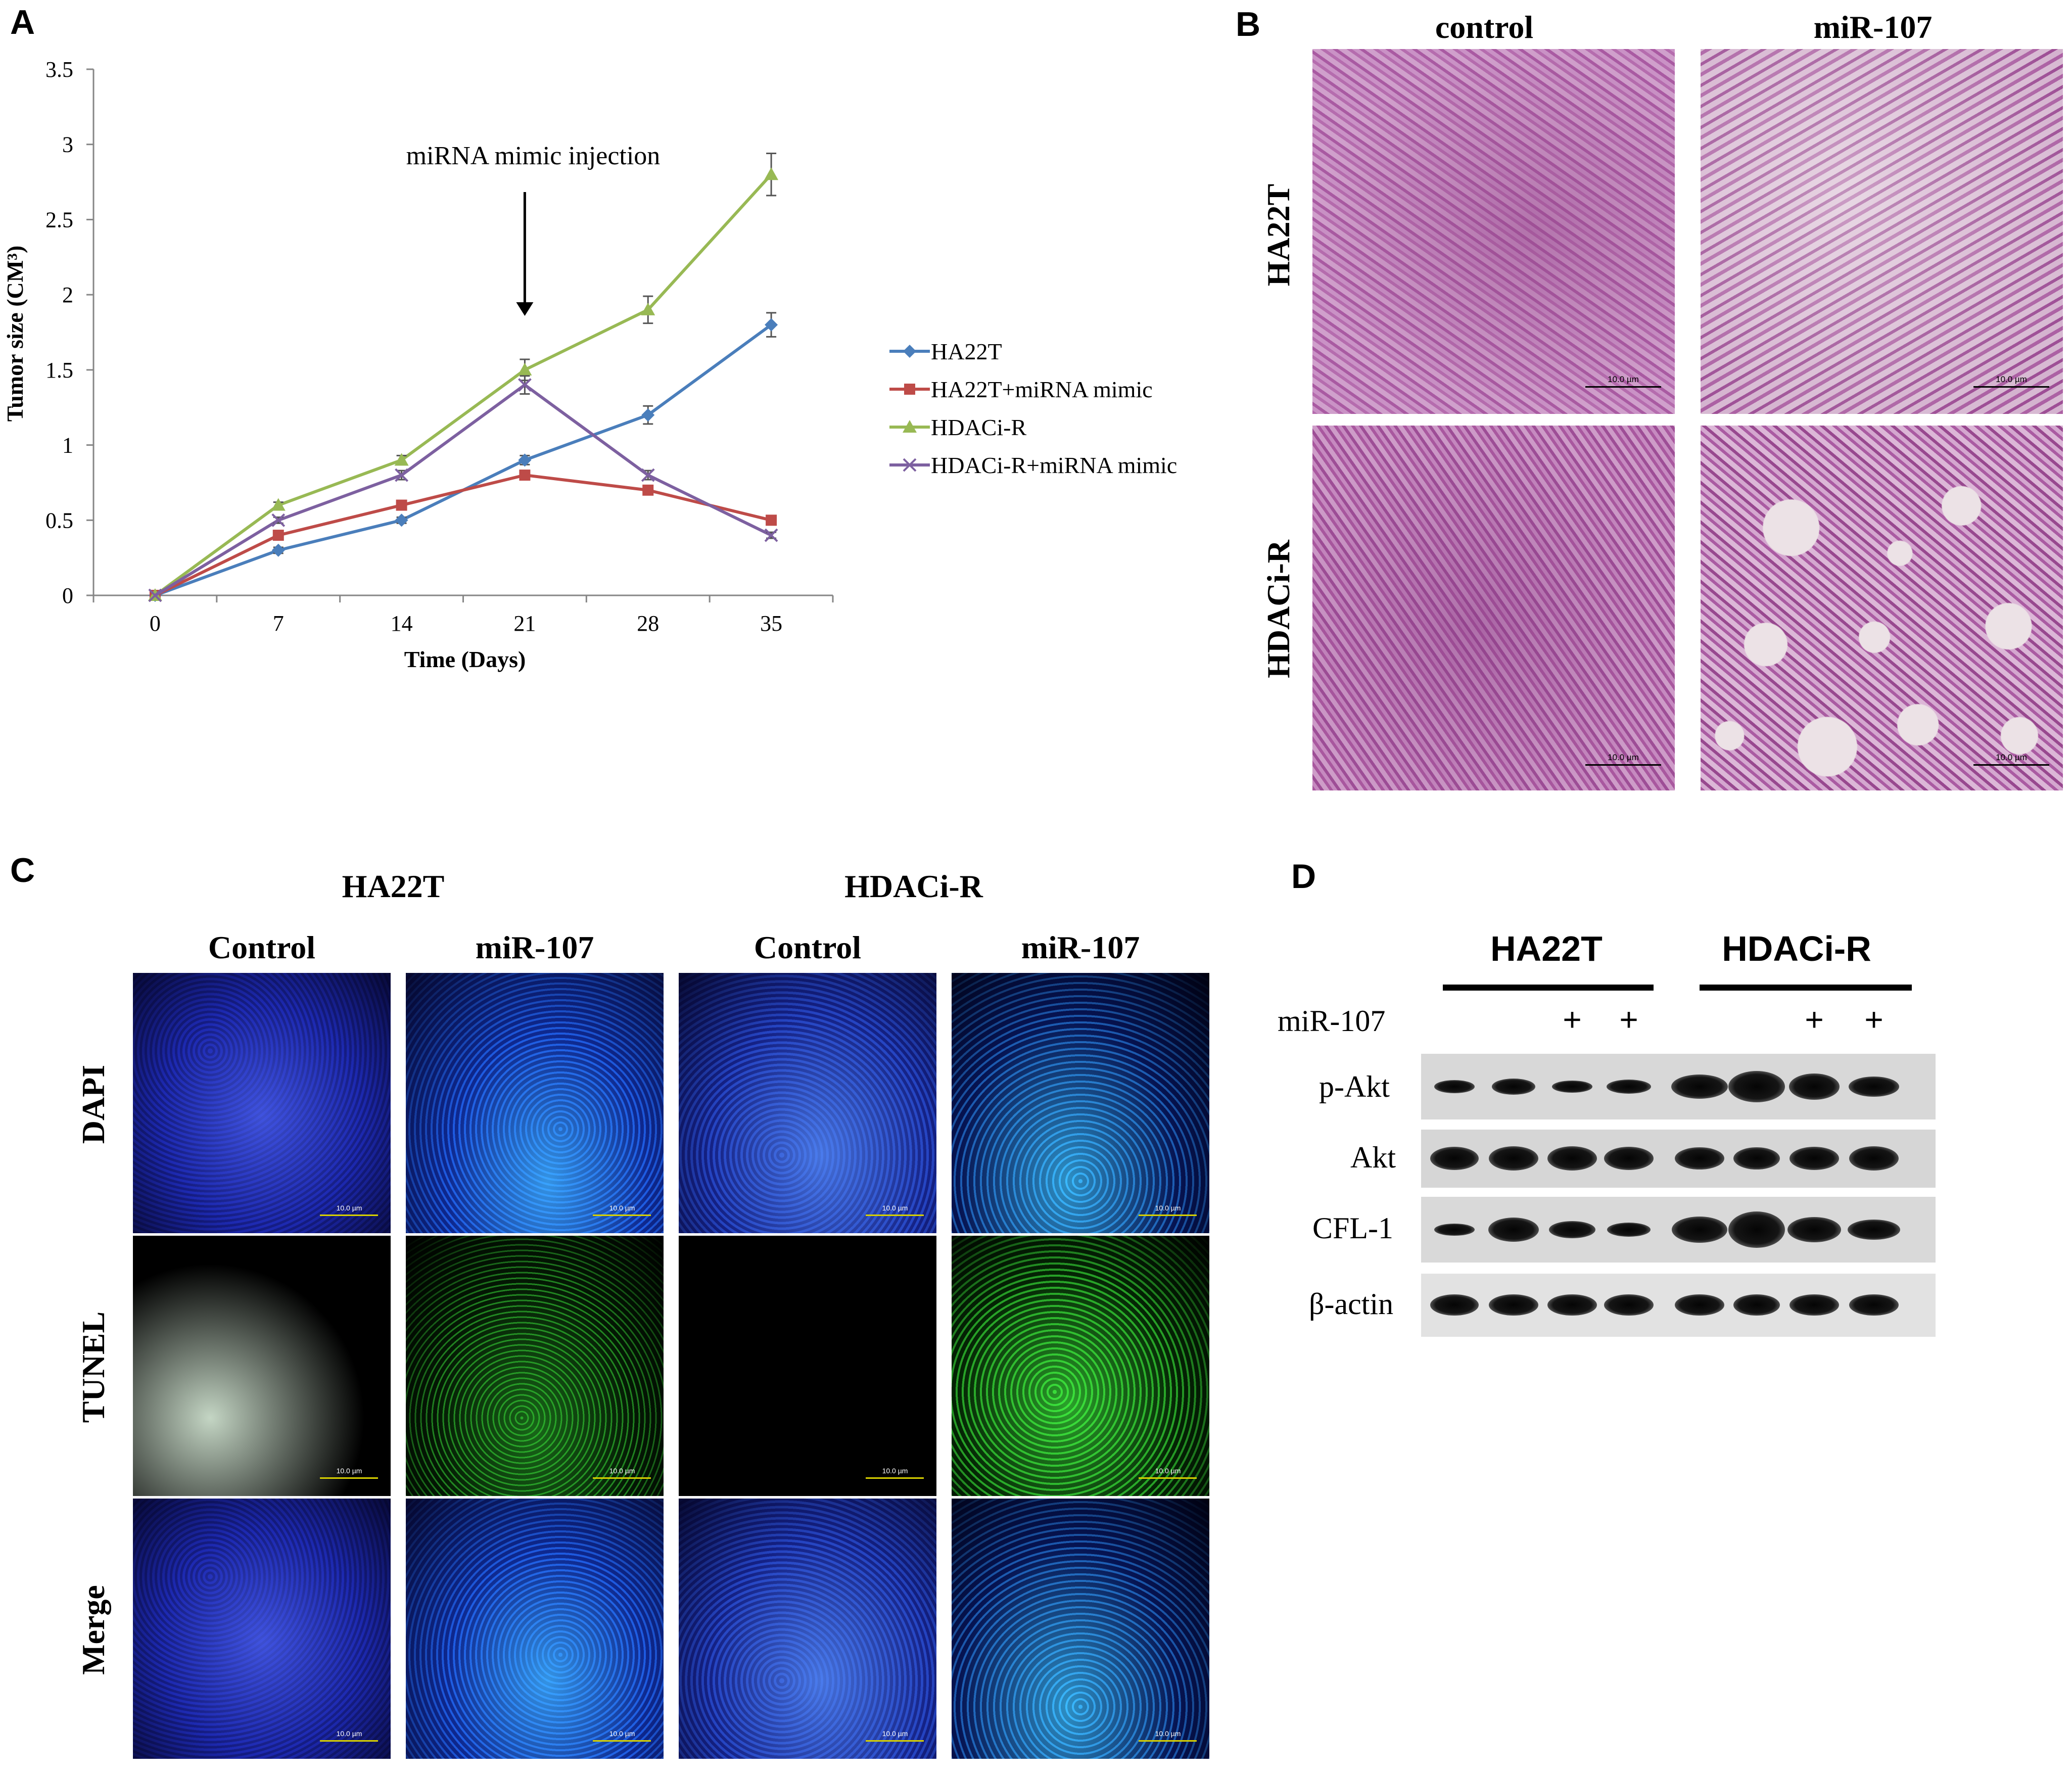  I want to click on he-image-hdacir-control: 10.0 µm, so click(1493, 608).